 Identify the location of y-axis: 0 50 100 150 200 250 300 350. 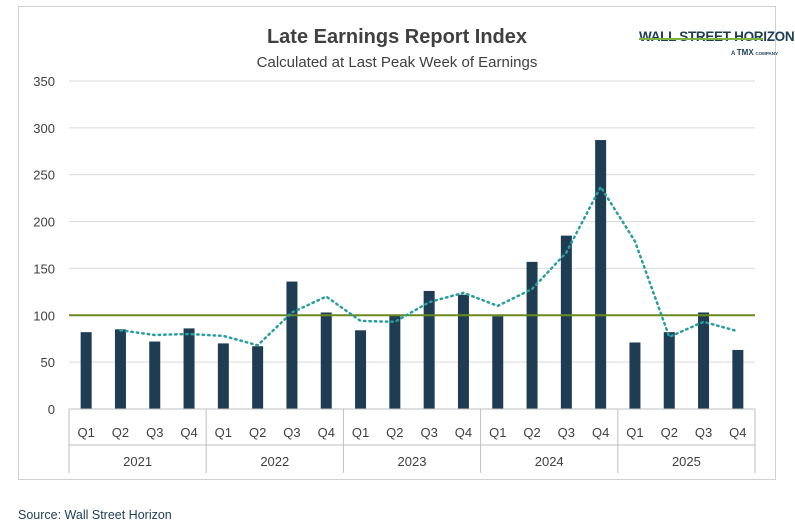
(44, 245).